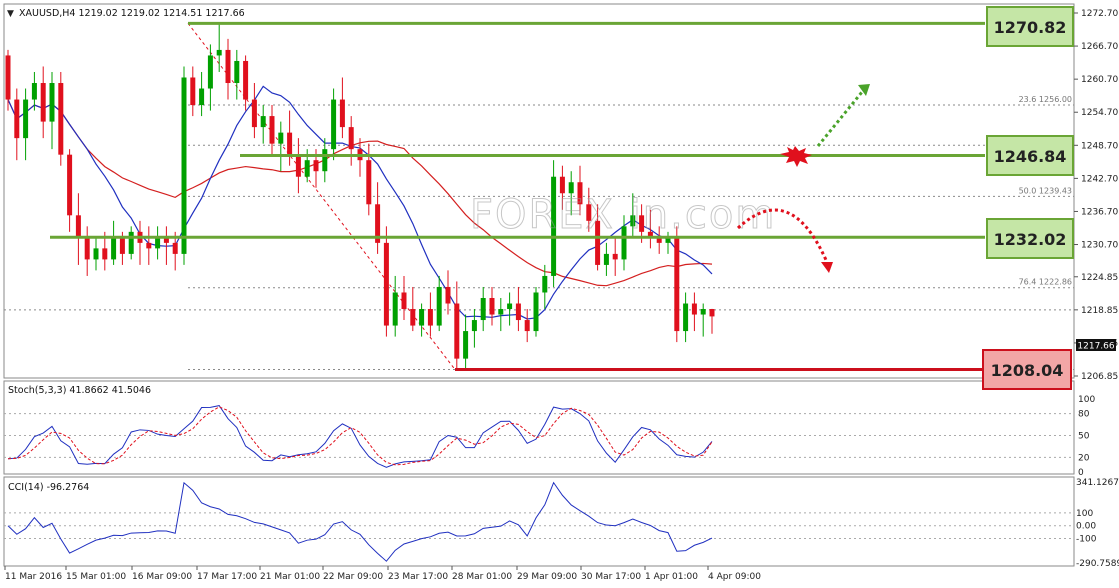 Image resolution: width=1119 pixels, height=588 pixels. Describe the element at coordinates (1081, 473) in the screenshot. I see `stoch-axis-label: 0` at that location.